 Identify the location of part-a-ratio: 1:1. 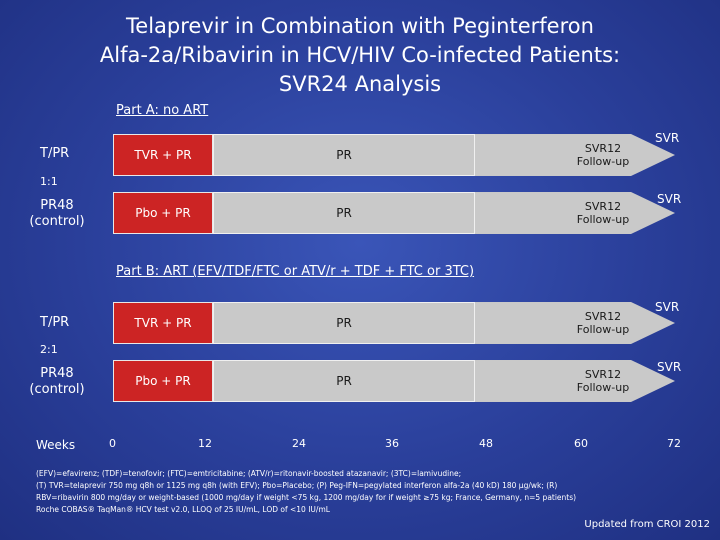
(49, 181).